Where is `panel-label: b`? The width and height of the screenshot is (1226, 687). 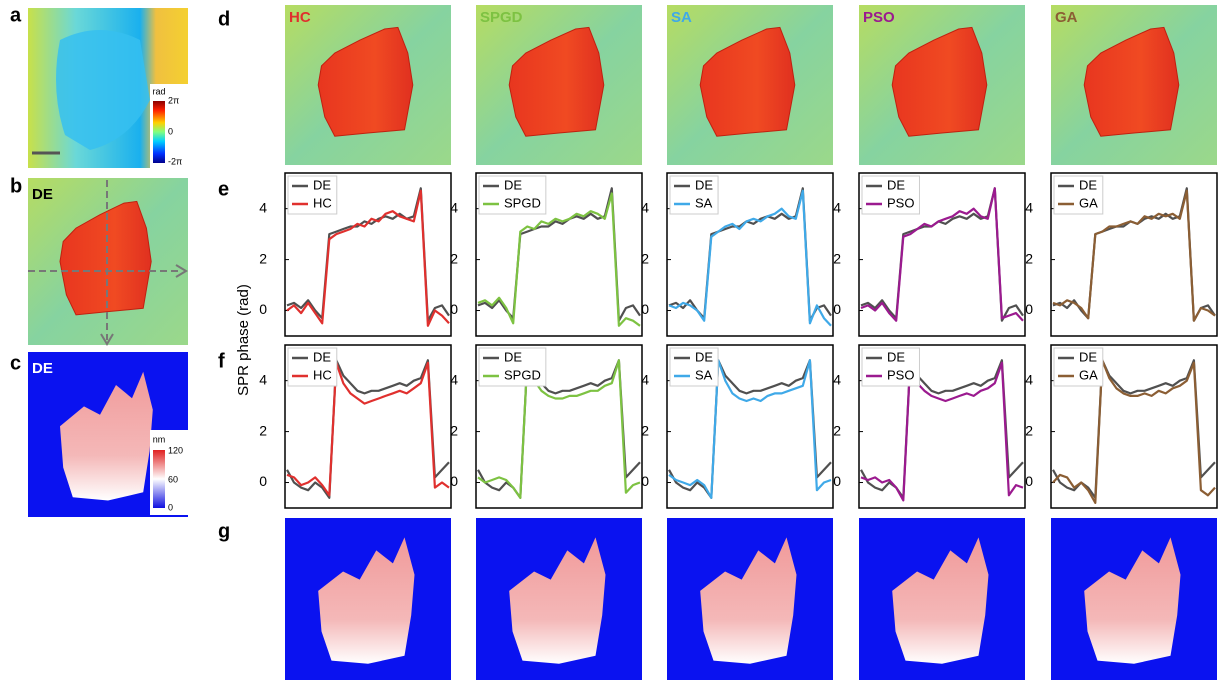 panel-label: b is located at coordinates (16, 186).